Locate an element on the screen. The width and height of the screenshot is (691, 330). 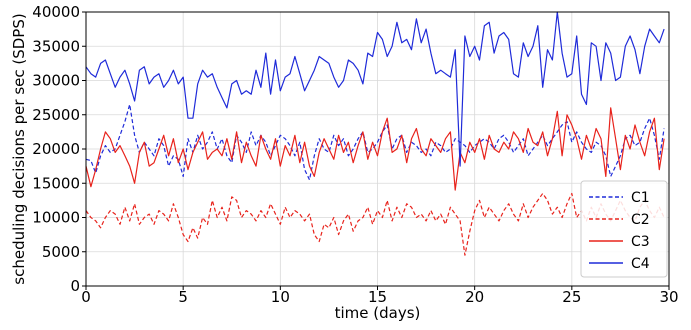
x-tick-label: 25 is located at coordinates (571, 297).